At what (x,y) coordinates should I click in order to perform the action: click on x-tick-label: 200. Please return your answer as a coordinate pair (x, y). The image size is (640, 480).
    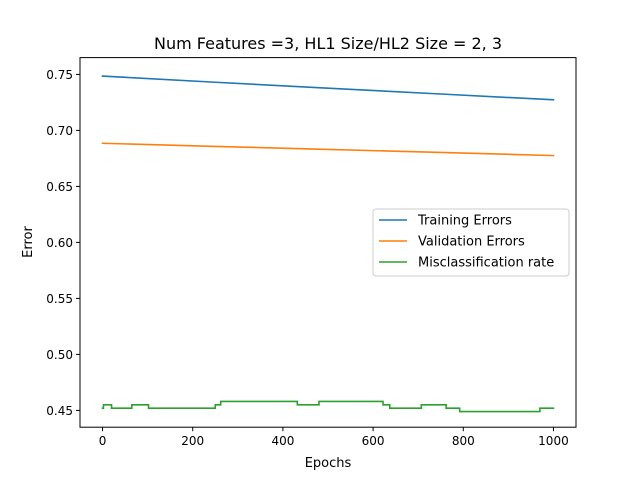
    Looking at the image, I should click on (192, 441).